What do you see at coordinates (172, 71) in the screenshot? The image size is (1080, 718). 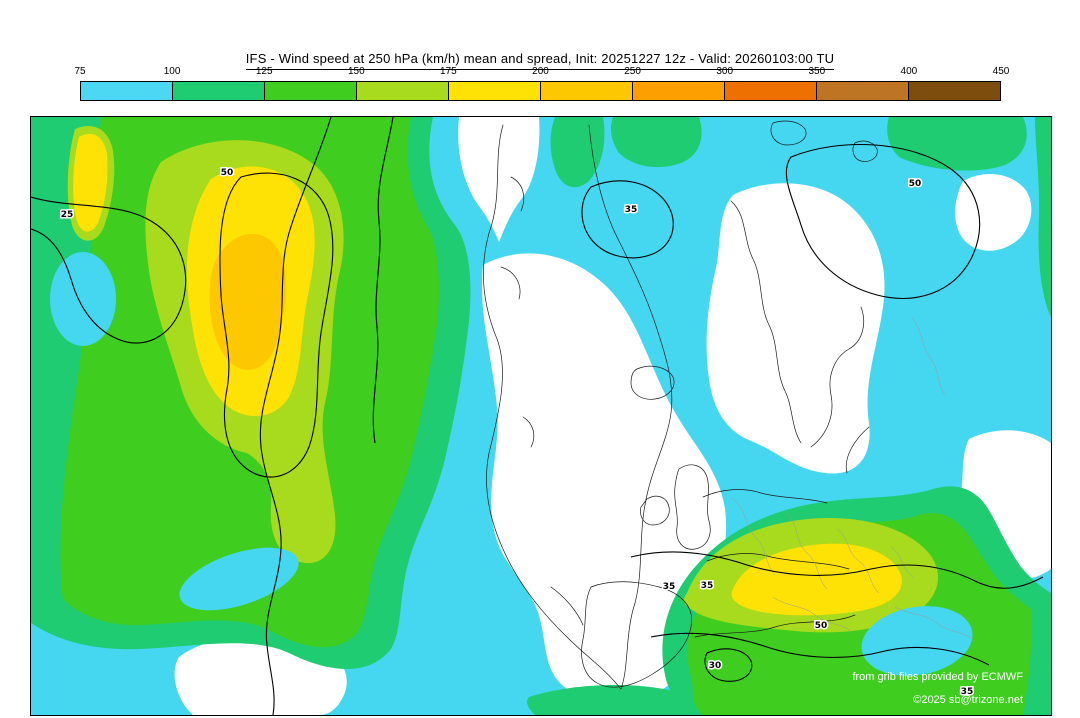 I see `colorbar-tick-label: 100` at bounding box center [172, 71].